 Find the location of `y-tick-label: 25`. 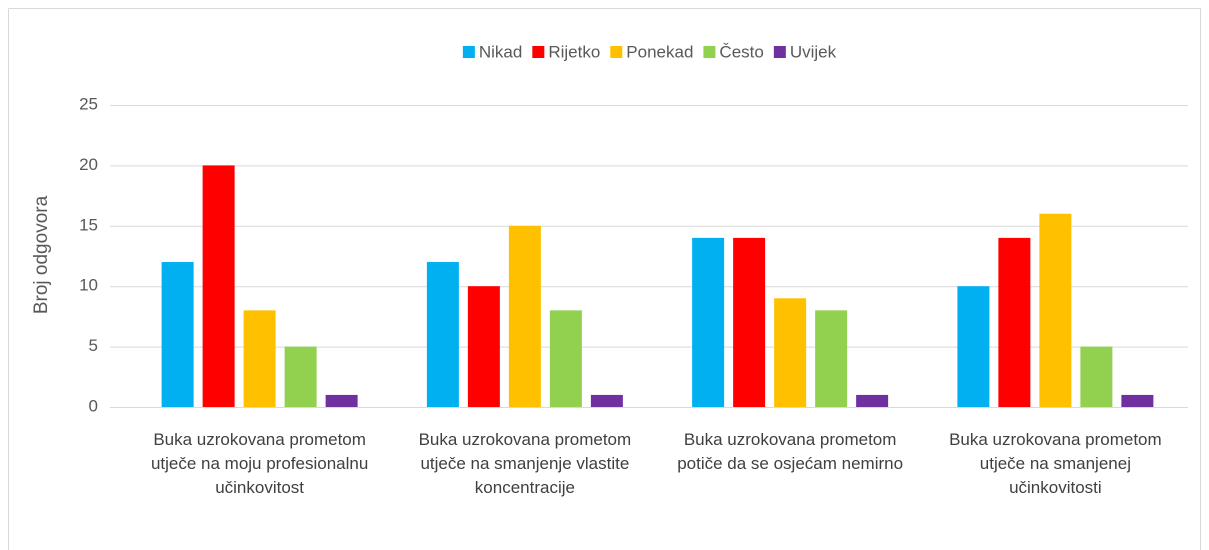

y-tick-label: 25 is located at coordinates (88, 103).